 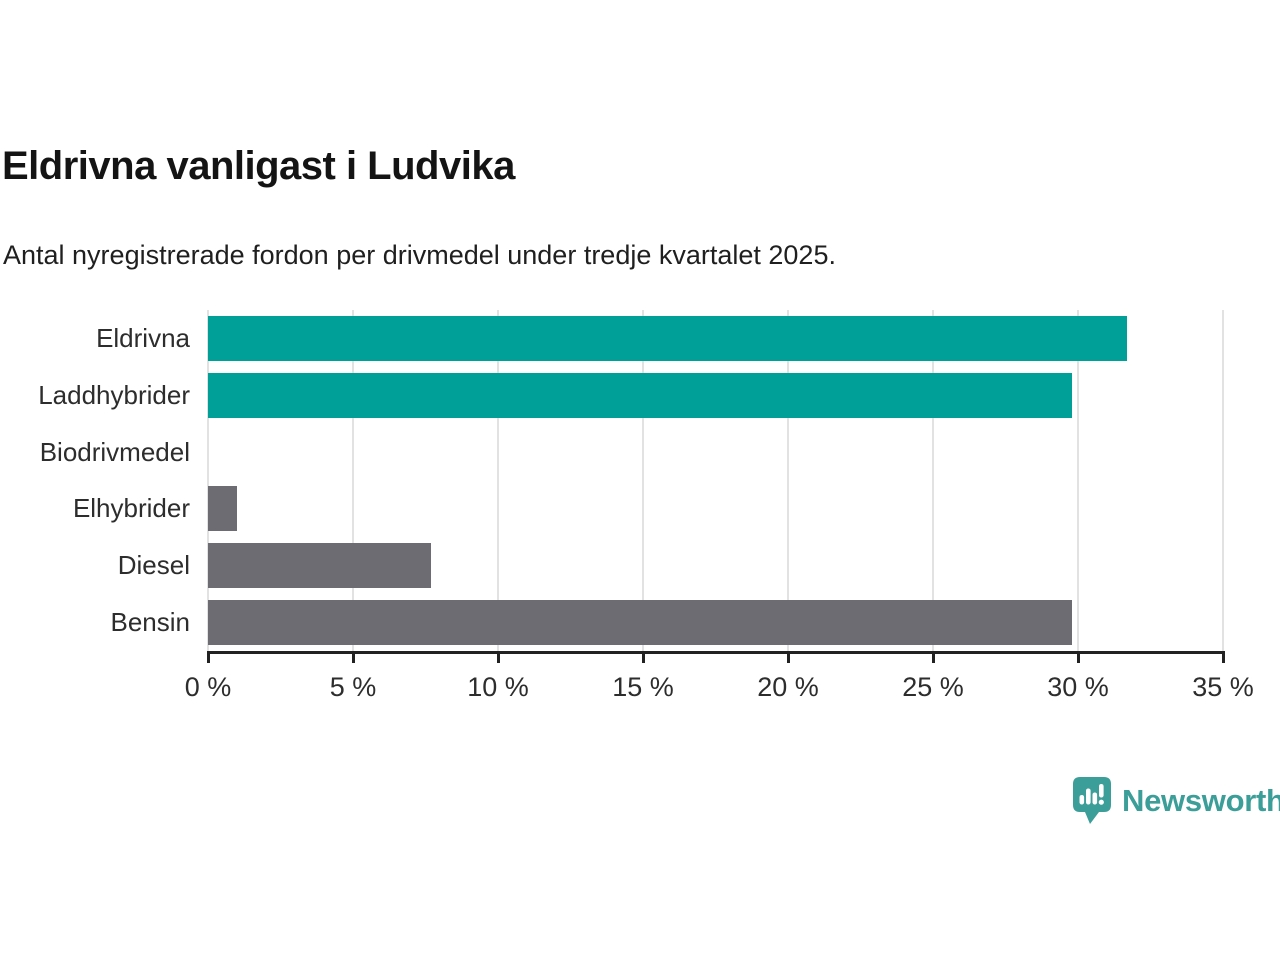 I want to click on newsworthy-logo: Newsworthy, so click(x=1176, y=800).